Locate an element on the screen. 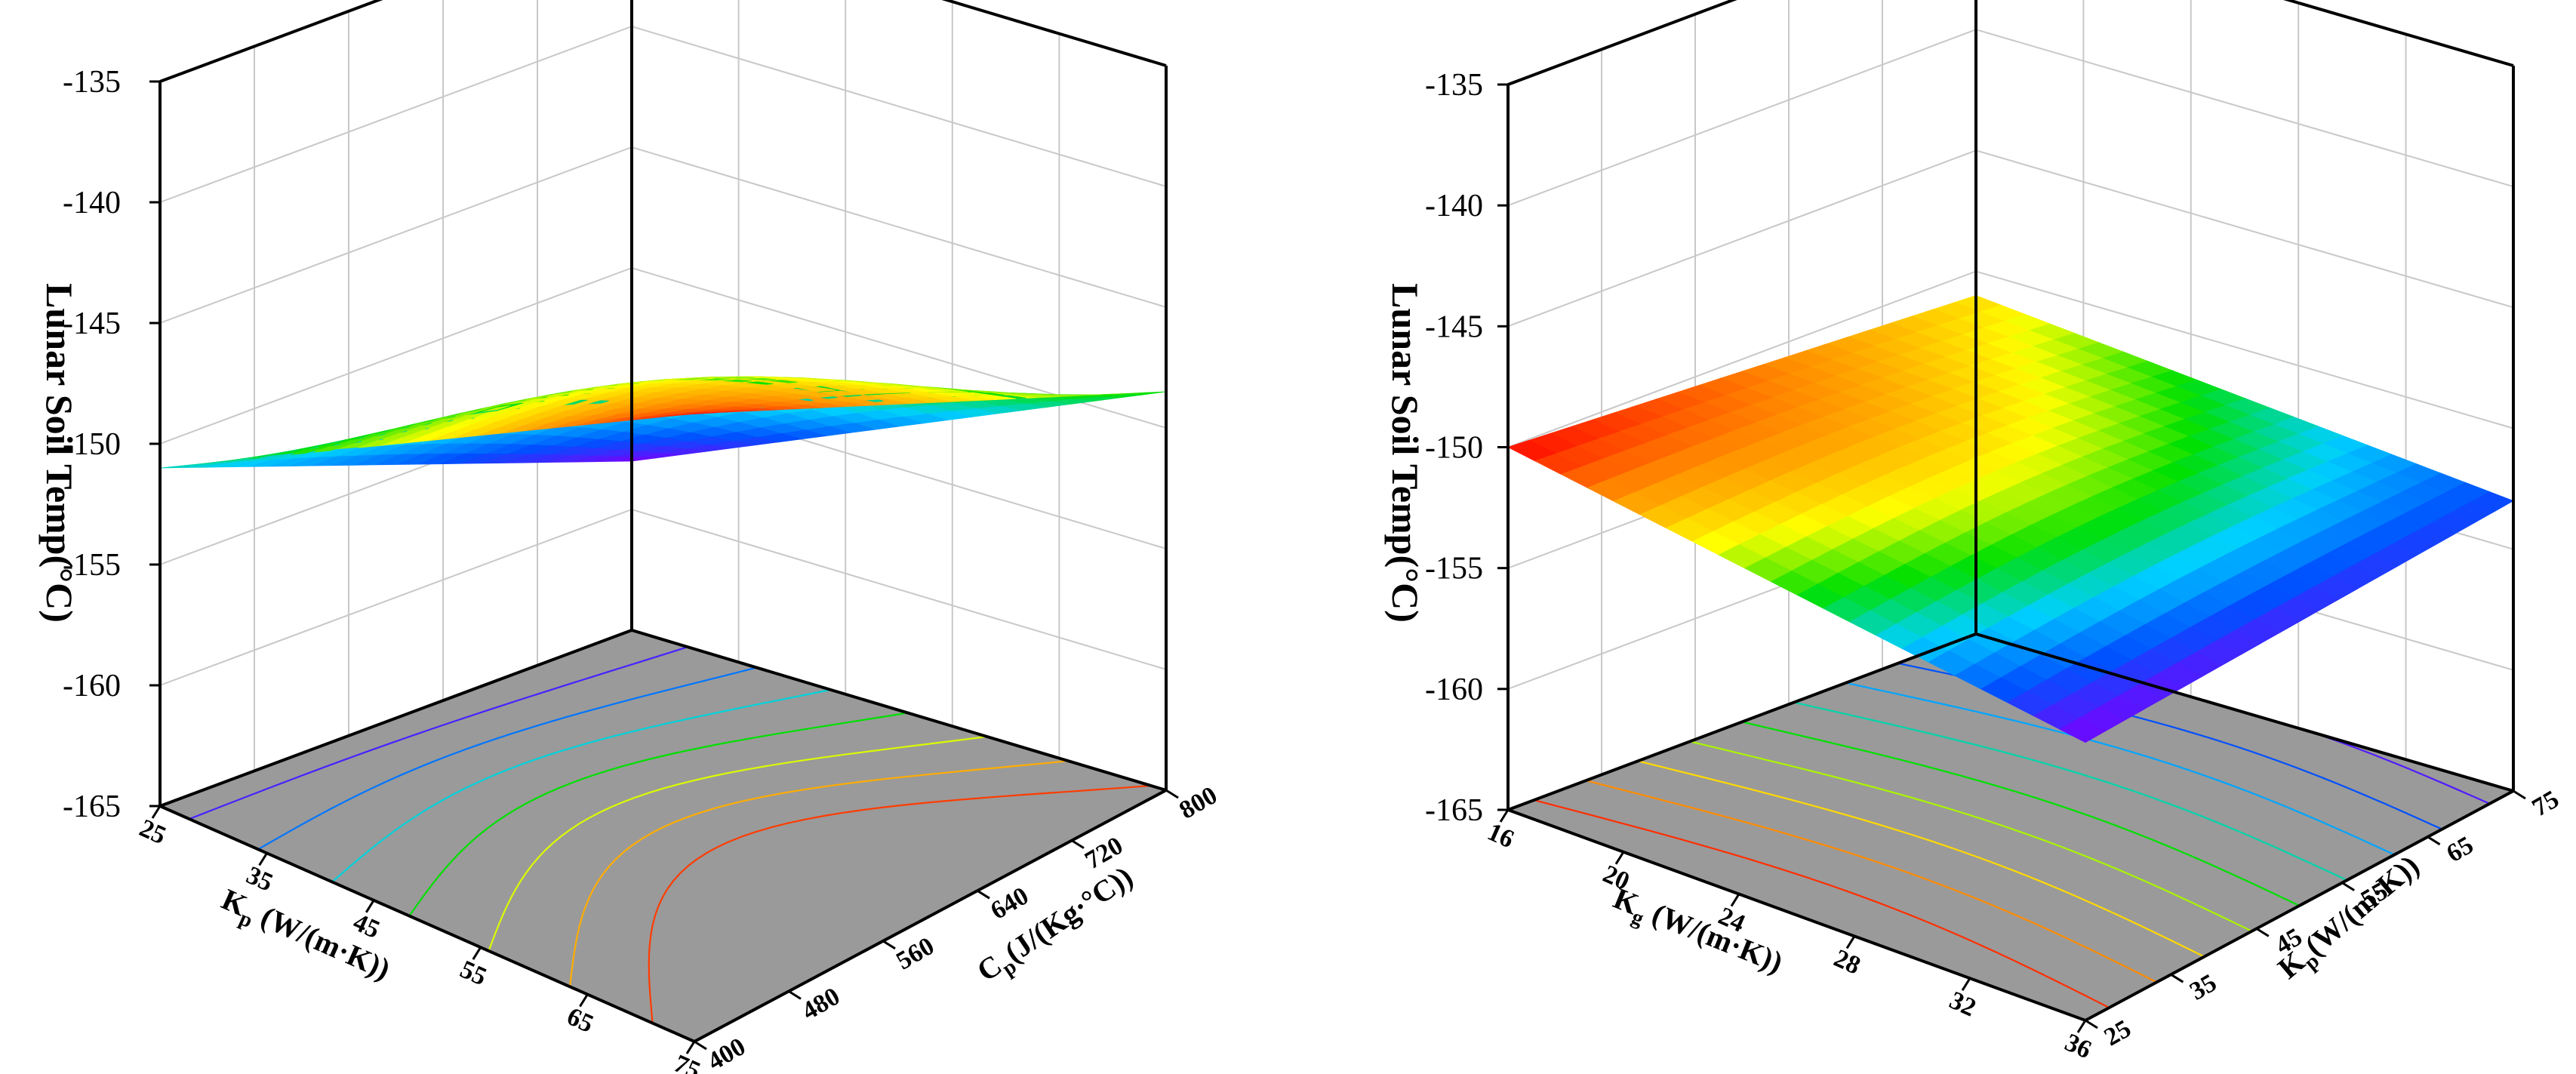 The height and width of the screenshot is (1074, 2576). x-tick-label: 55 is located at coordinates (473, 974).